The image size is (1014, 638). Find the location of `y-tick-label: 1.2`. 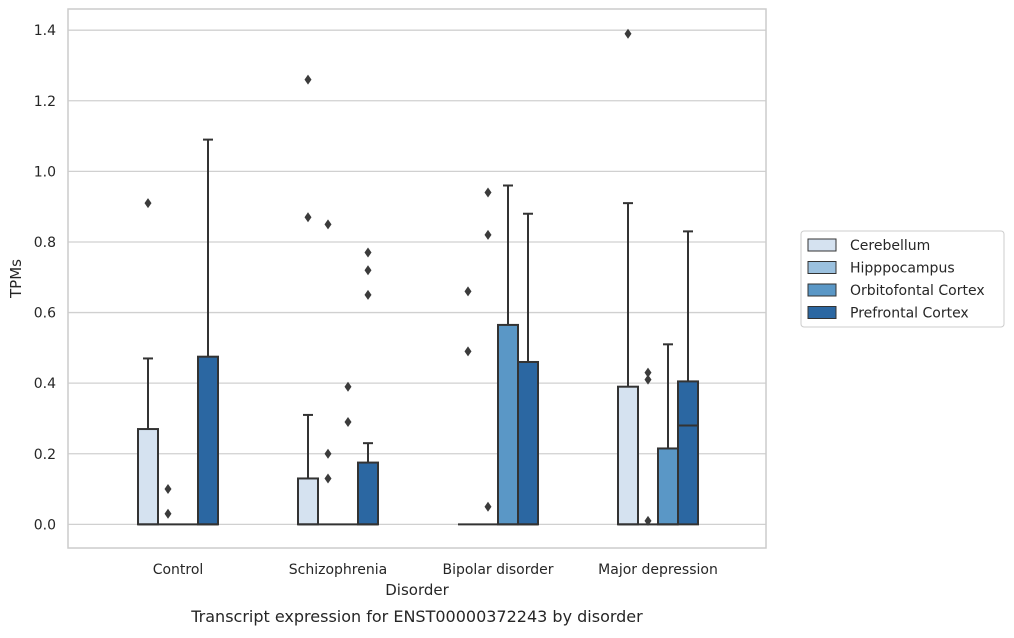

y-tick-label: 1.2 is located at coordinates (45, 102).